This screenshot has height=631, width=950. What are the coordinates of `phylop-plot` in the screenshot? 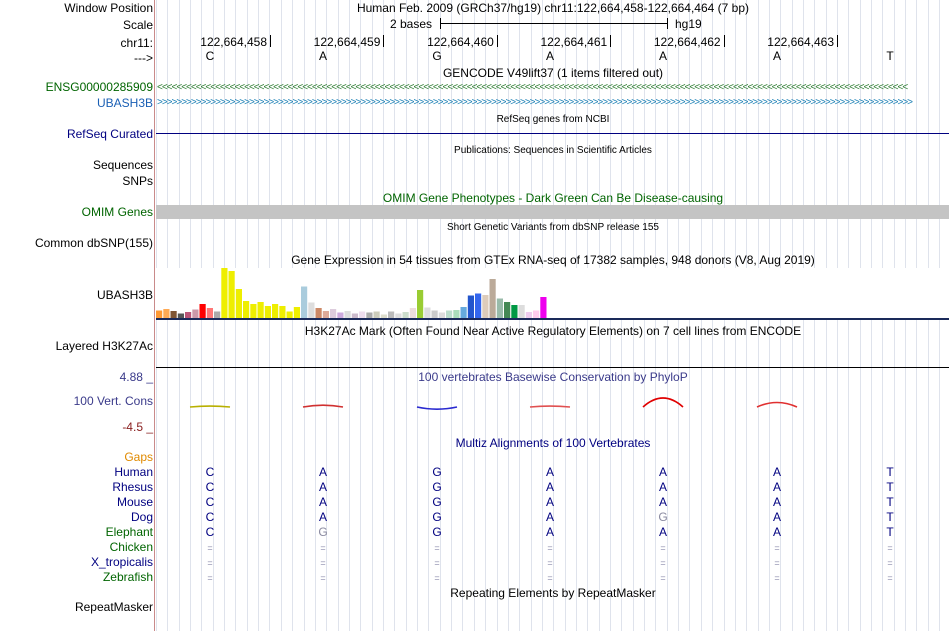 It's located at (553, 407).